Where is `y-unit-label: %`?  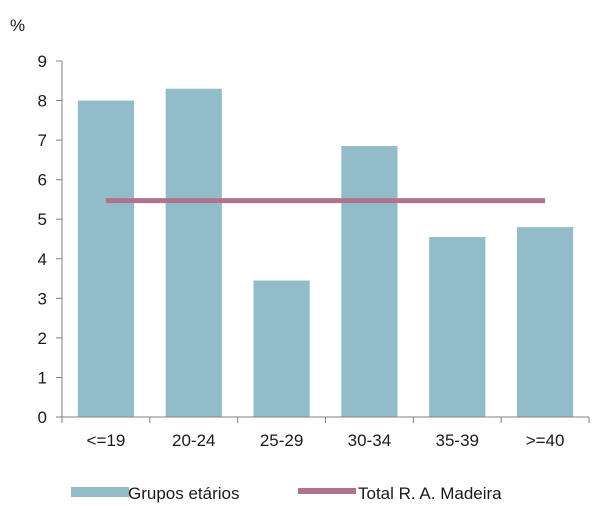
y-unit-label: % is located at coordinates (17, 25).